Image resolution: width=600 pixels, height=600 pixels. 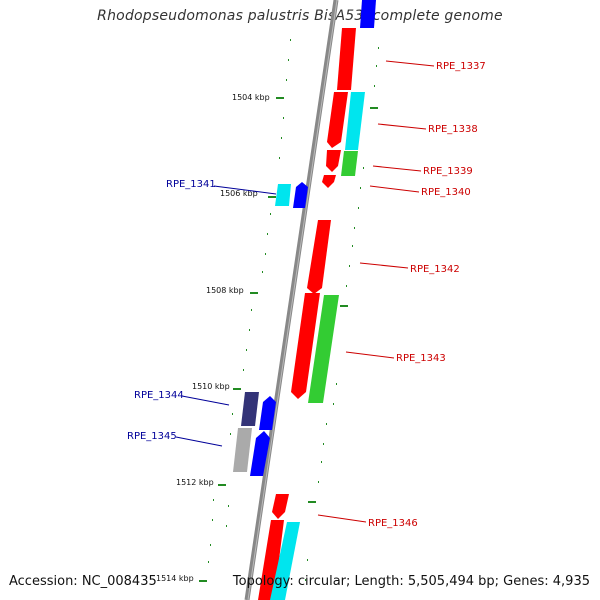 What do you see at coordinates (159, 395) in the screenshot?
I see `gene-label-rpe-1344: RPE_1344` at bounding box center [159, 395].